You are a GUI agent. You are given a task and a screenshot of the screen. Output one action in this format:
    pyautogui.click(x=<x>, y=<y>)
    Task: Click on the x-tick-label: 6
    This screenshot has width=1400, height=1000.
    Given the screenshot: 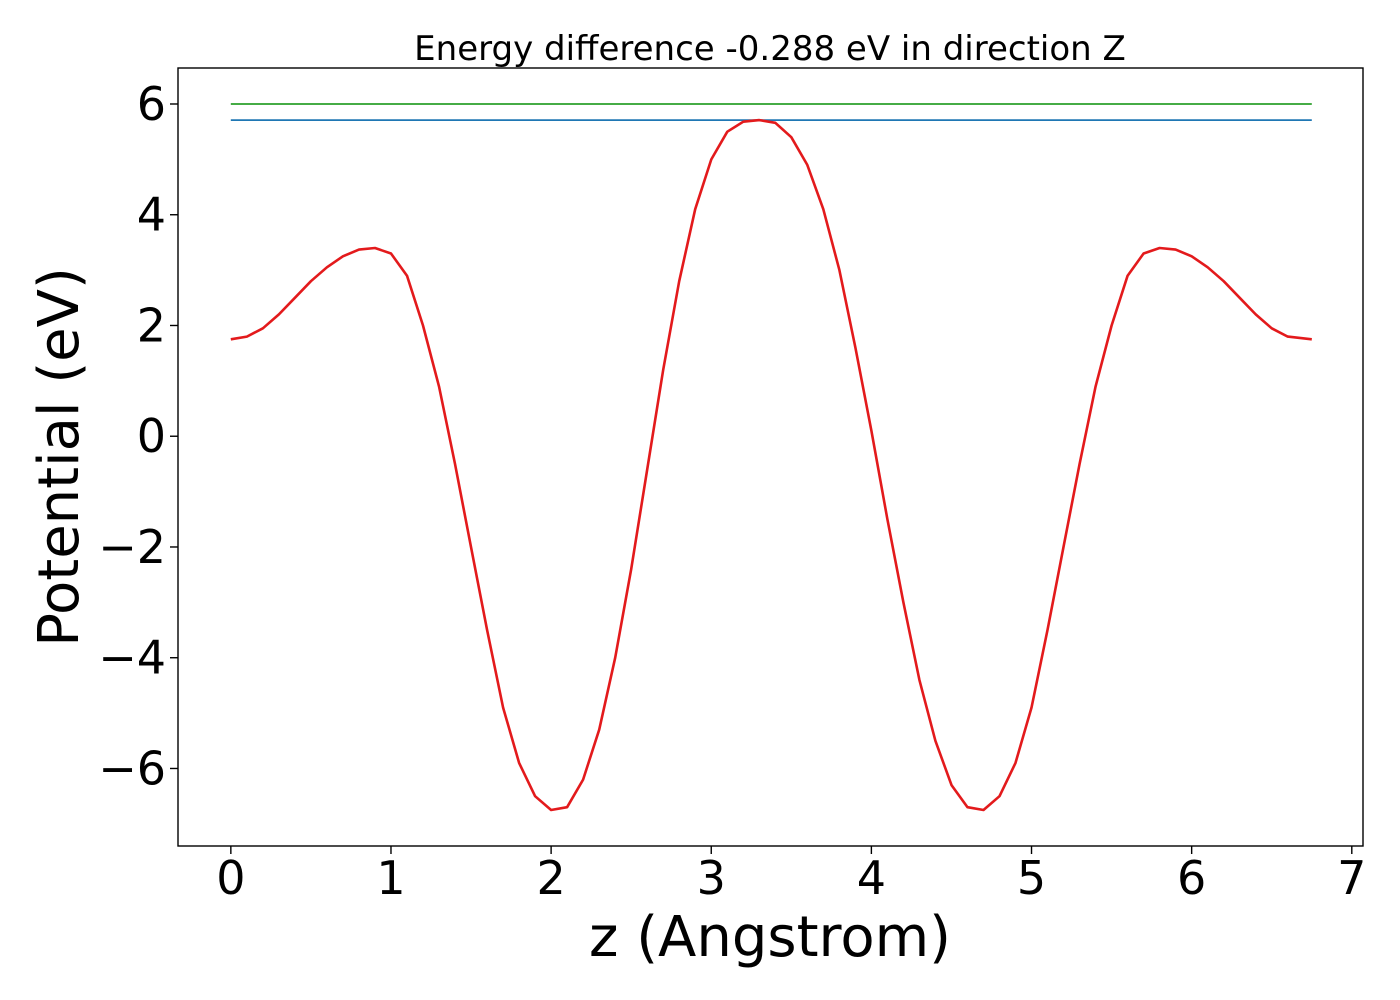 What is the action you would take?
    pyautogui.click(x=1191, y=878)
    